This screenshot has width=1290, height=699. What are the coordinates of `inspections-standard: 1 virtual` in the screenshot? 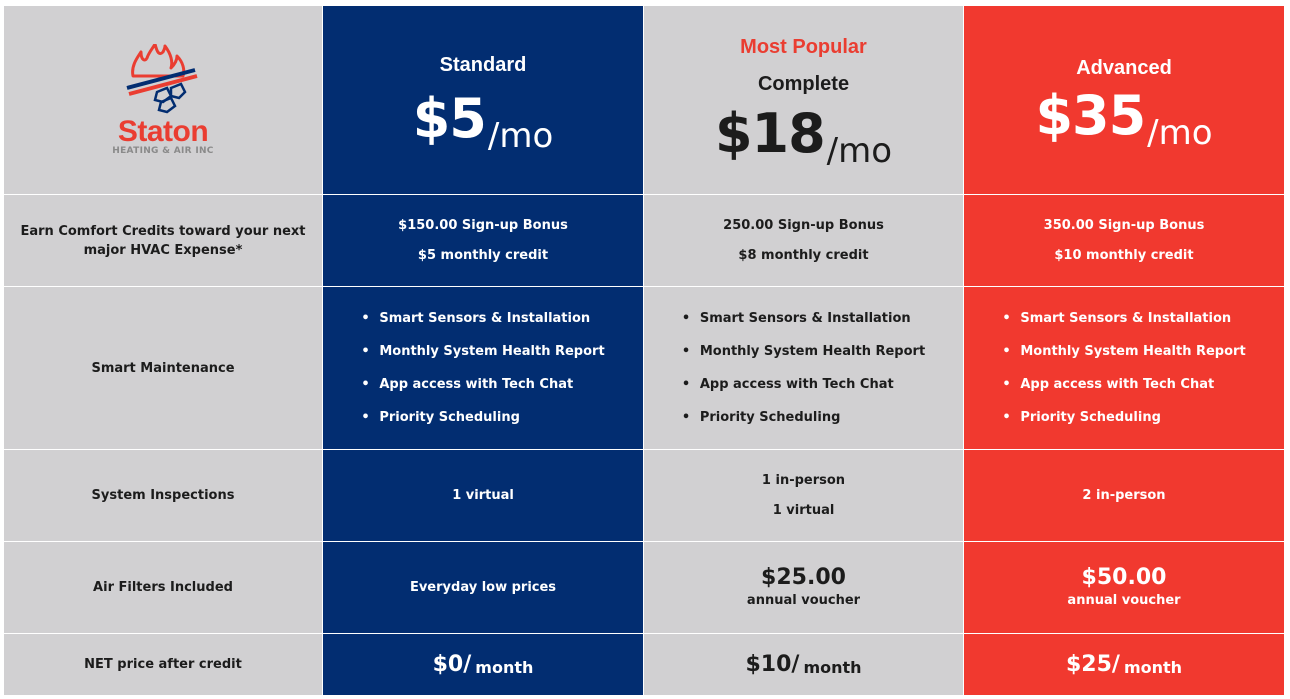 It's located at (483, 495).